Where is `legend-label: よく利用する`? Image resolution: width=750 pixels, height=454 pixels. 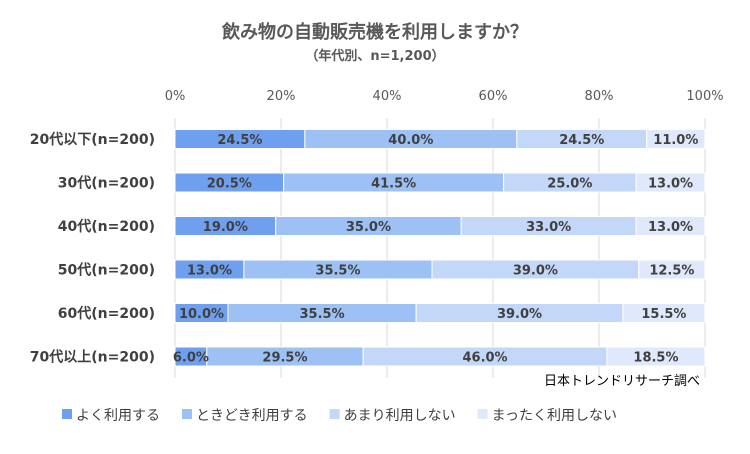 legend-label: よく利用する is located at coordinates (118, 416).